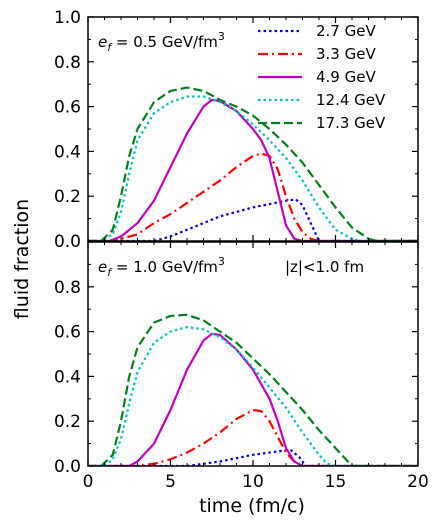 This screenshot has width=436, height=523. I want to click on panel-annotation: ef = 0.5 GeV/fm3, so click(161, 42).